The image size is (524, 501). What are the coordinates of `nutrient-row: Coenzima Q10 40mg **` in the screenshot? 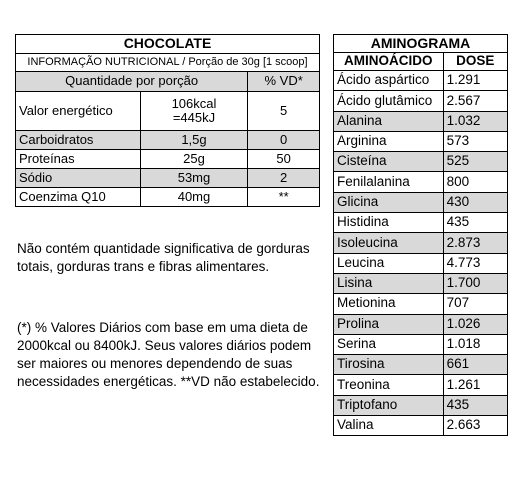 It's located at (167, 197).